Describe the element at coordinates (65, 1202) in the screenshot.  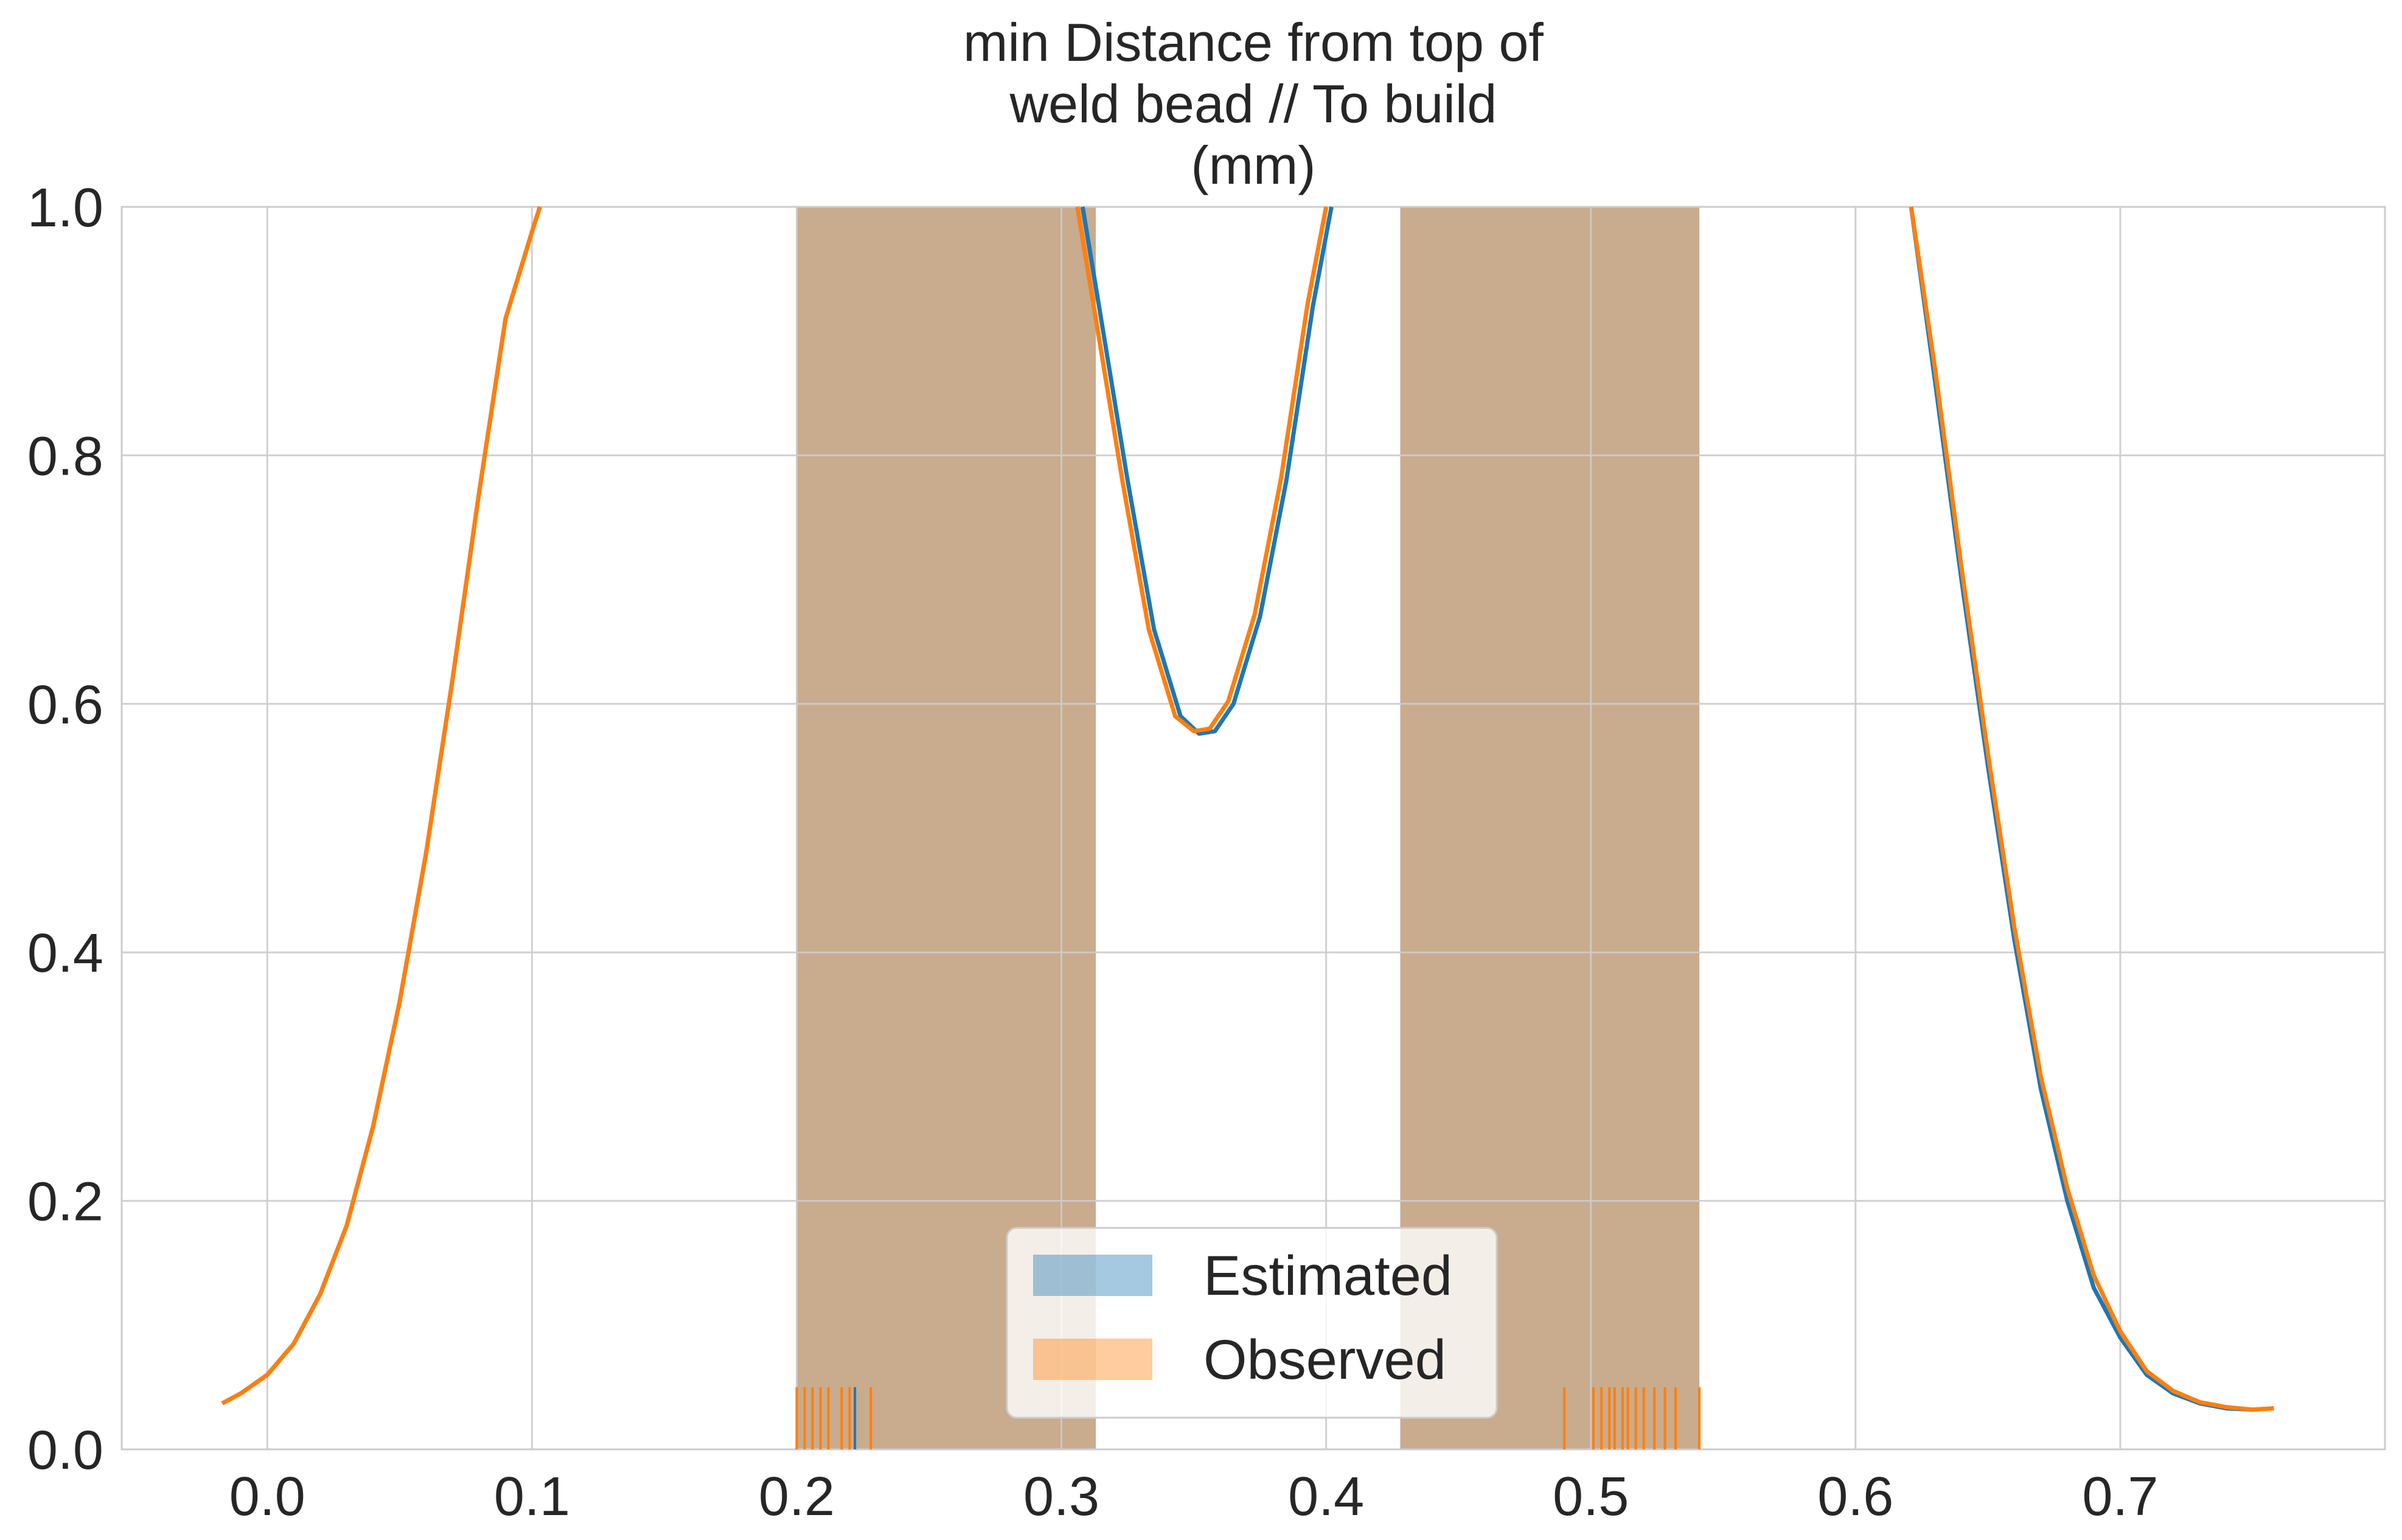
I see `y-tick-label: 0.2` at that location.